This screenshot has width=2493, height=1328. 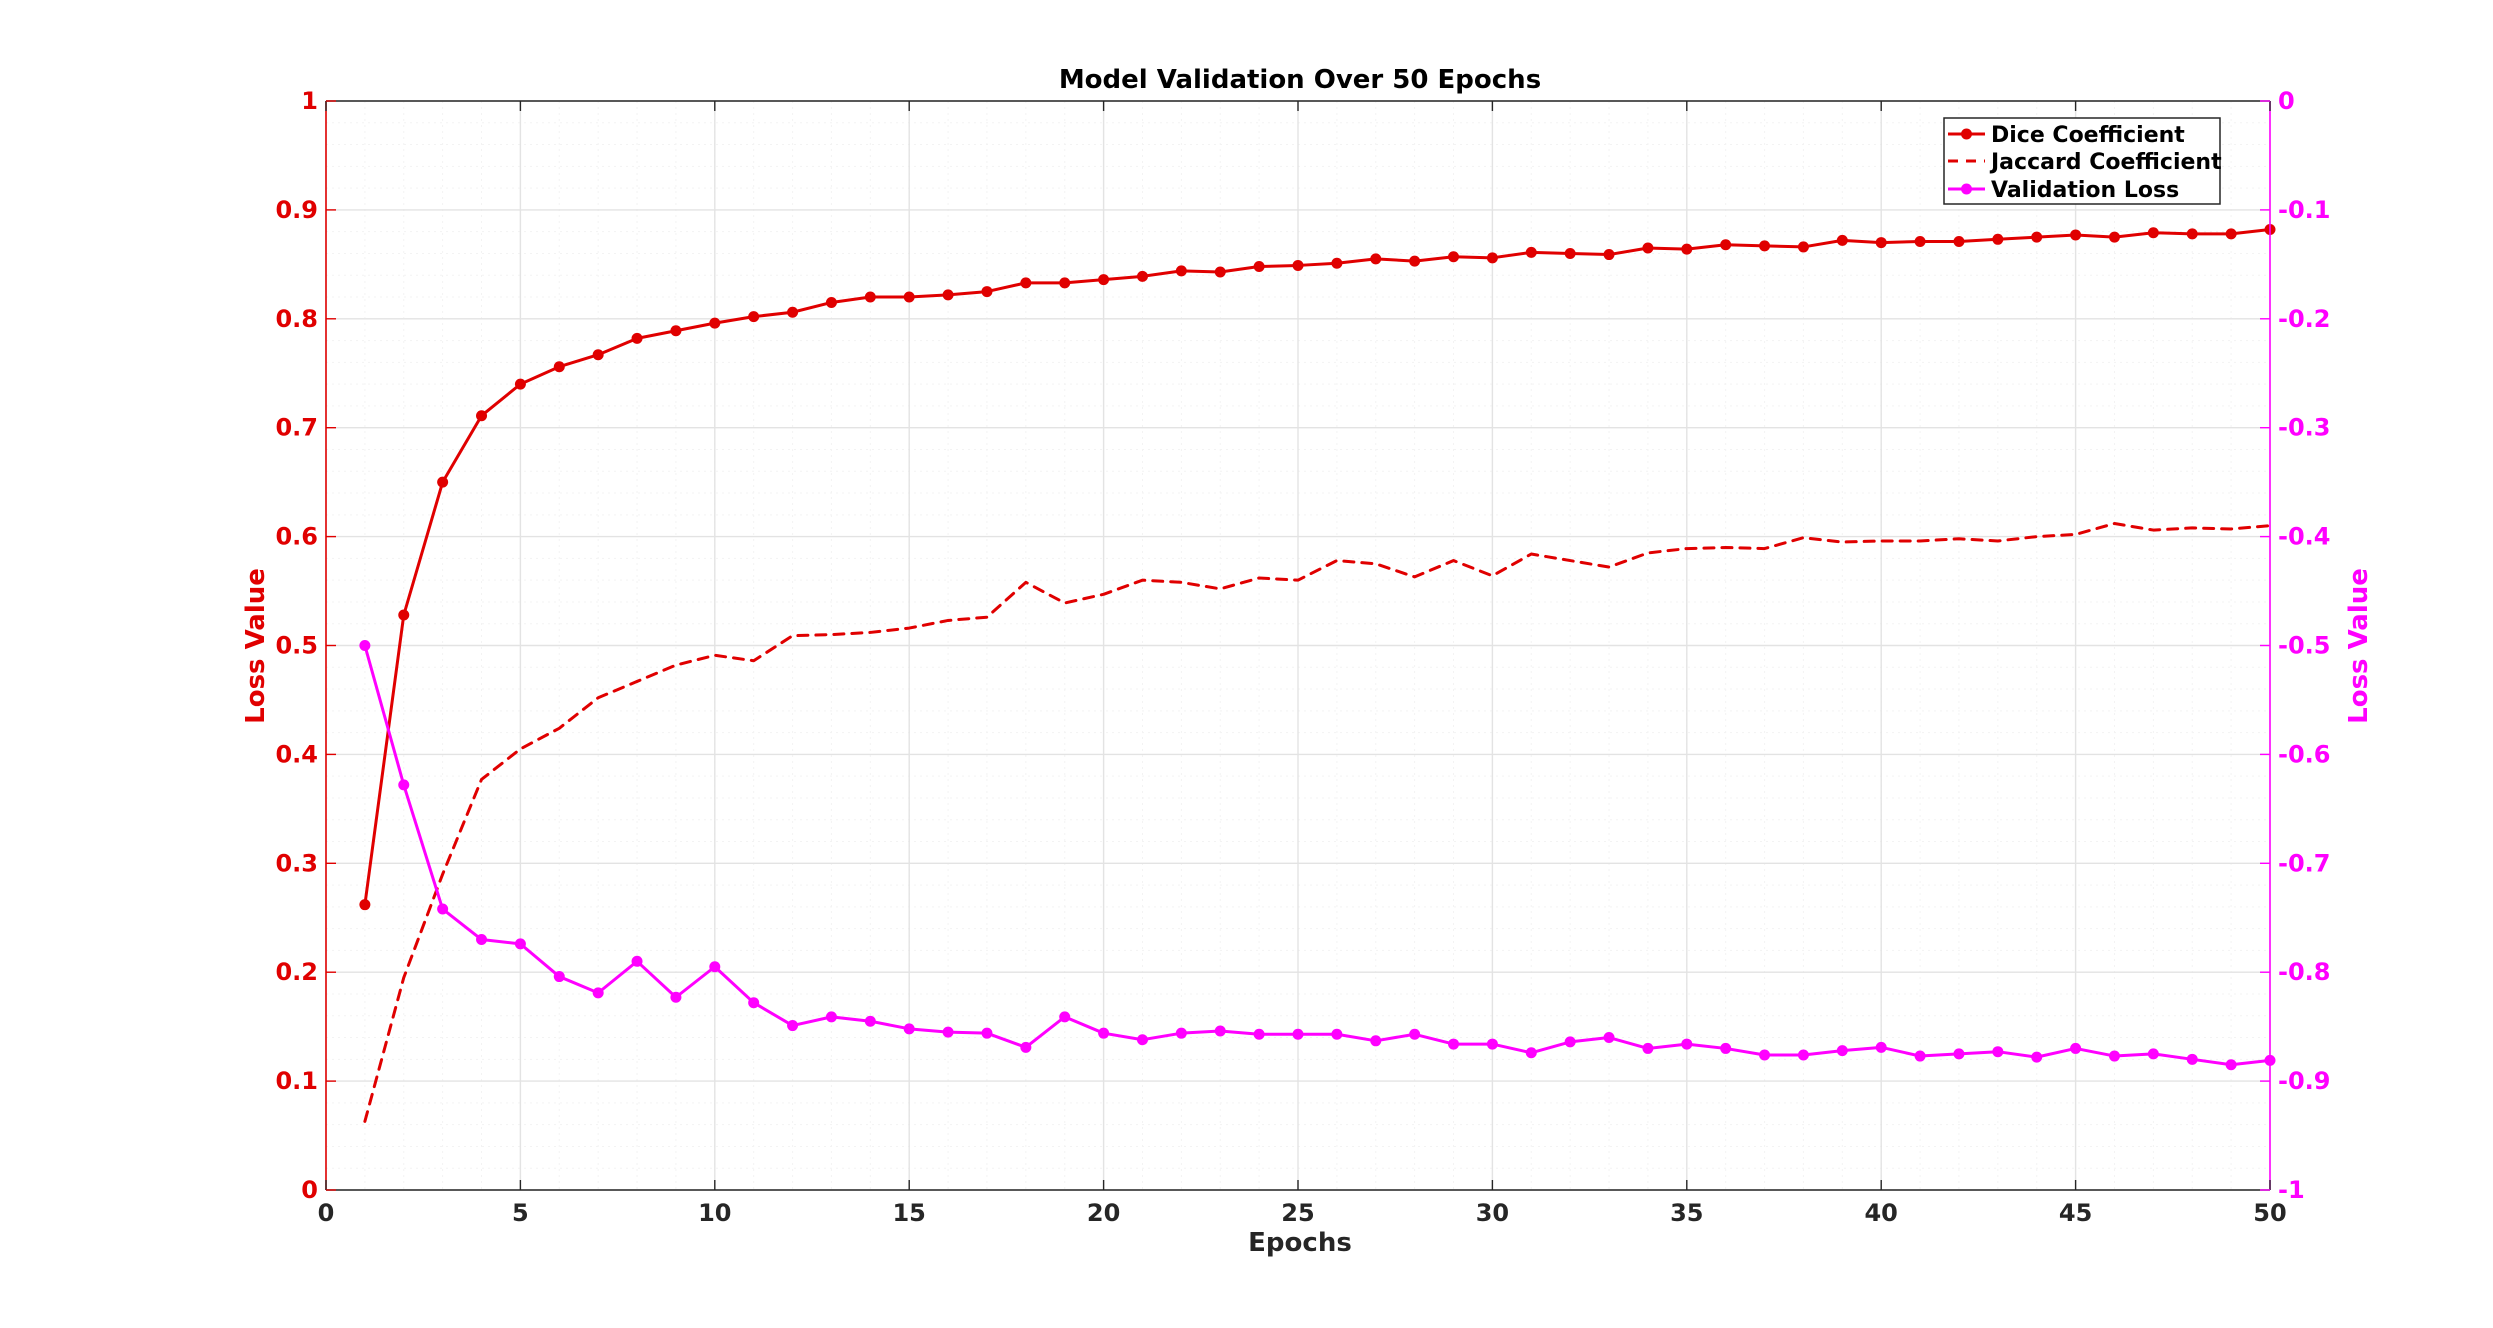 I want to click on legend-box, so click(x=2082, y=161).